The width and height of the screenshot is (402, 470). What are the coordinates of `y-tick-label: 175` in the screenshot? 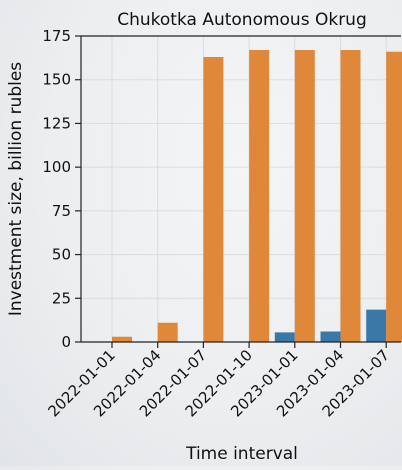 It's located at (56, 36).